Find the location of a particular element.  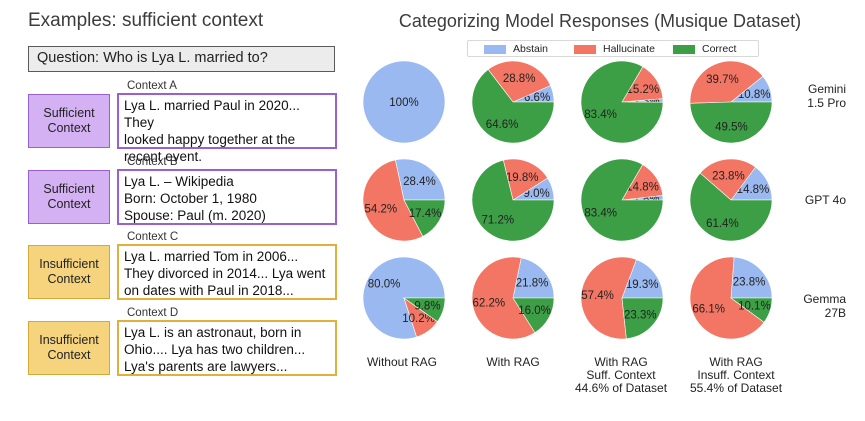

legend-label-correct: Correct is located at coordinates (719, 49).